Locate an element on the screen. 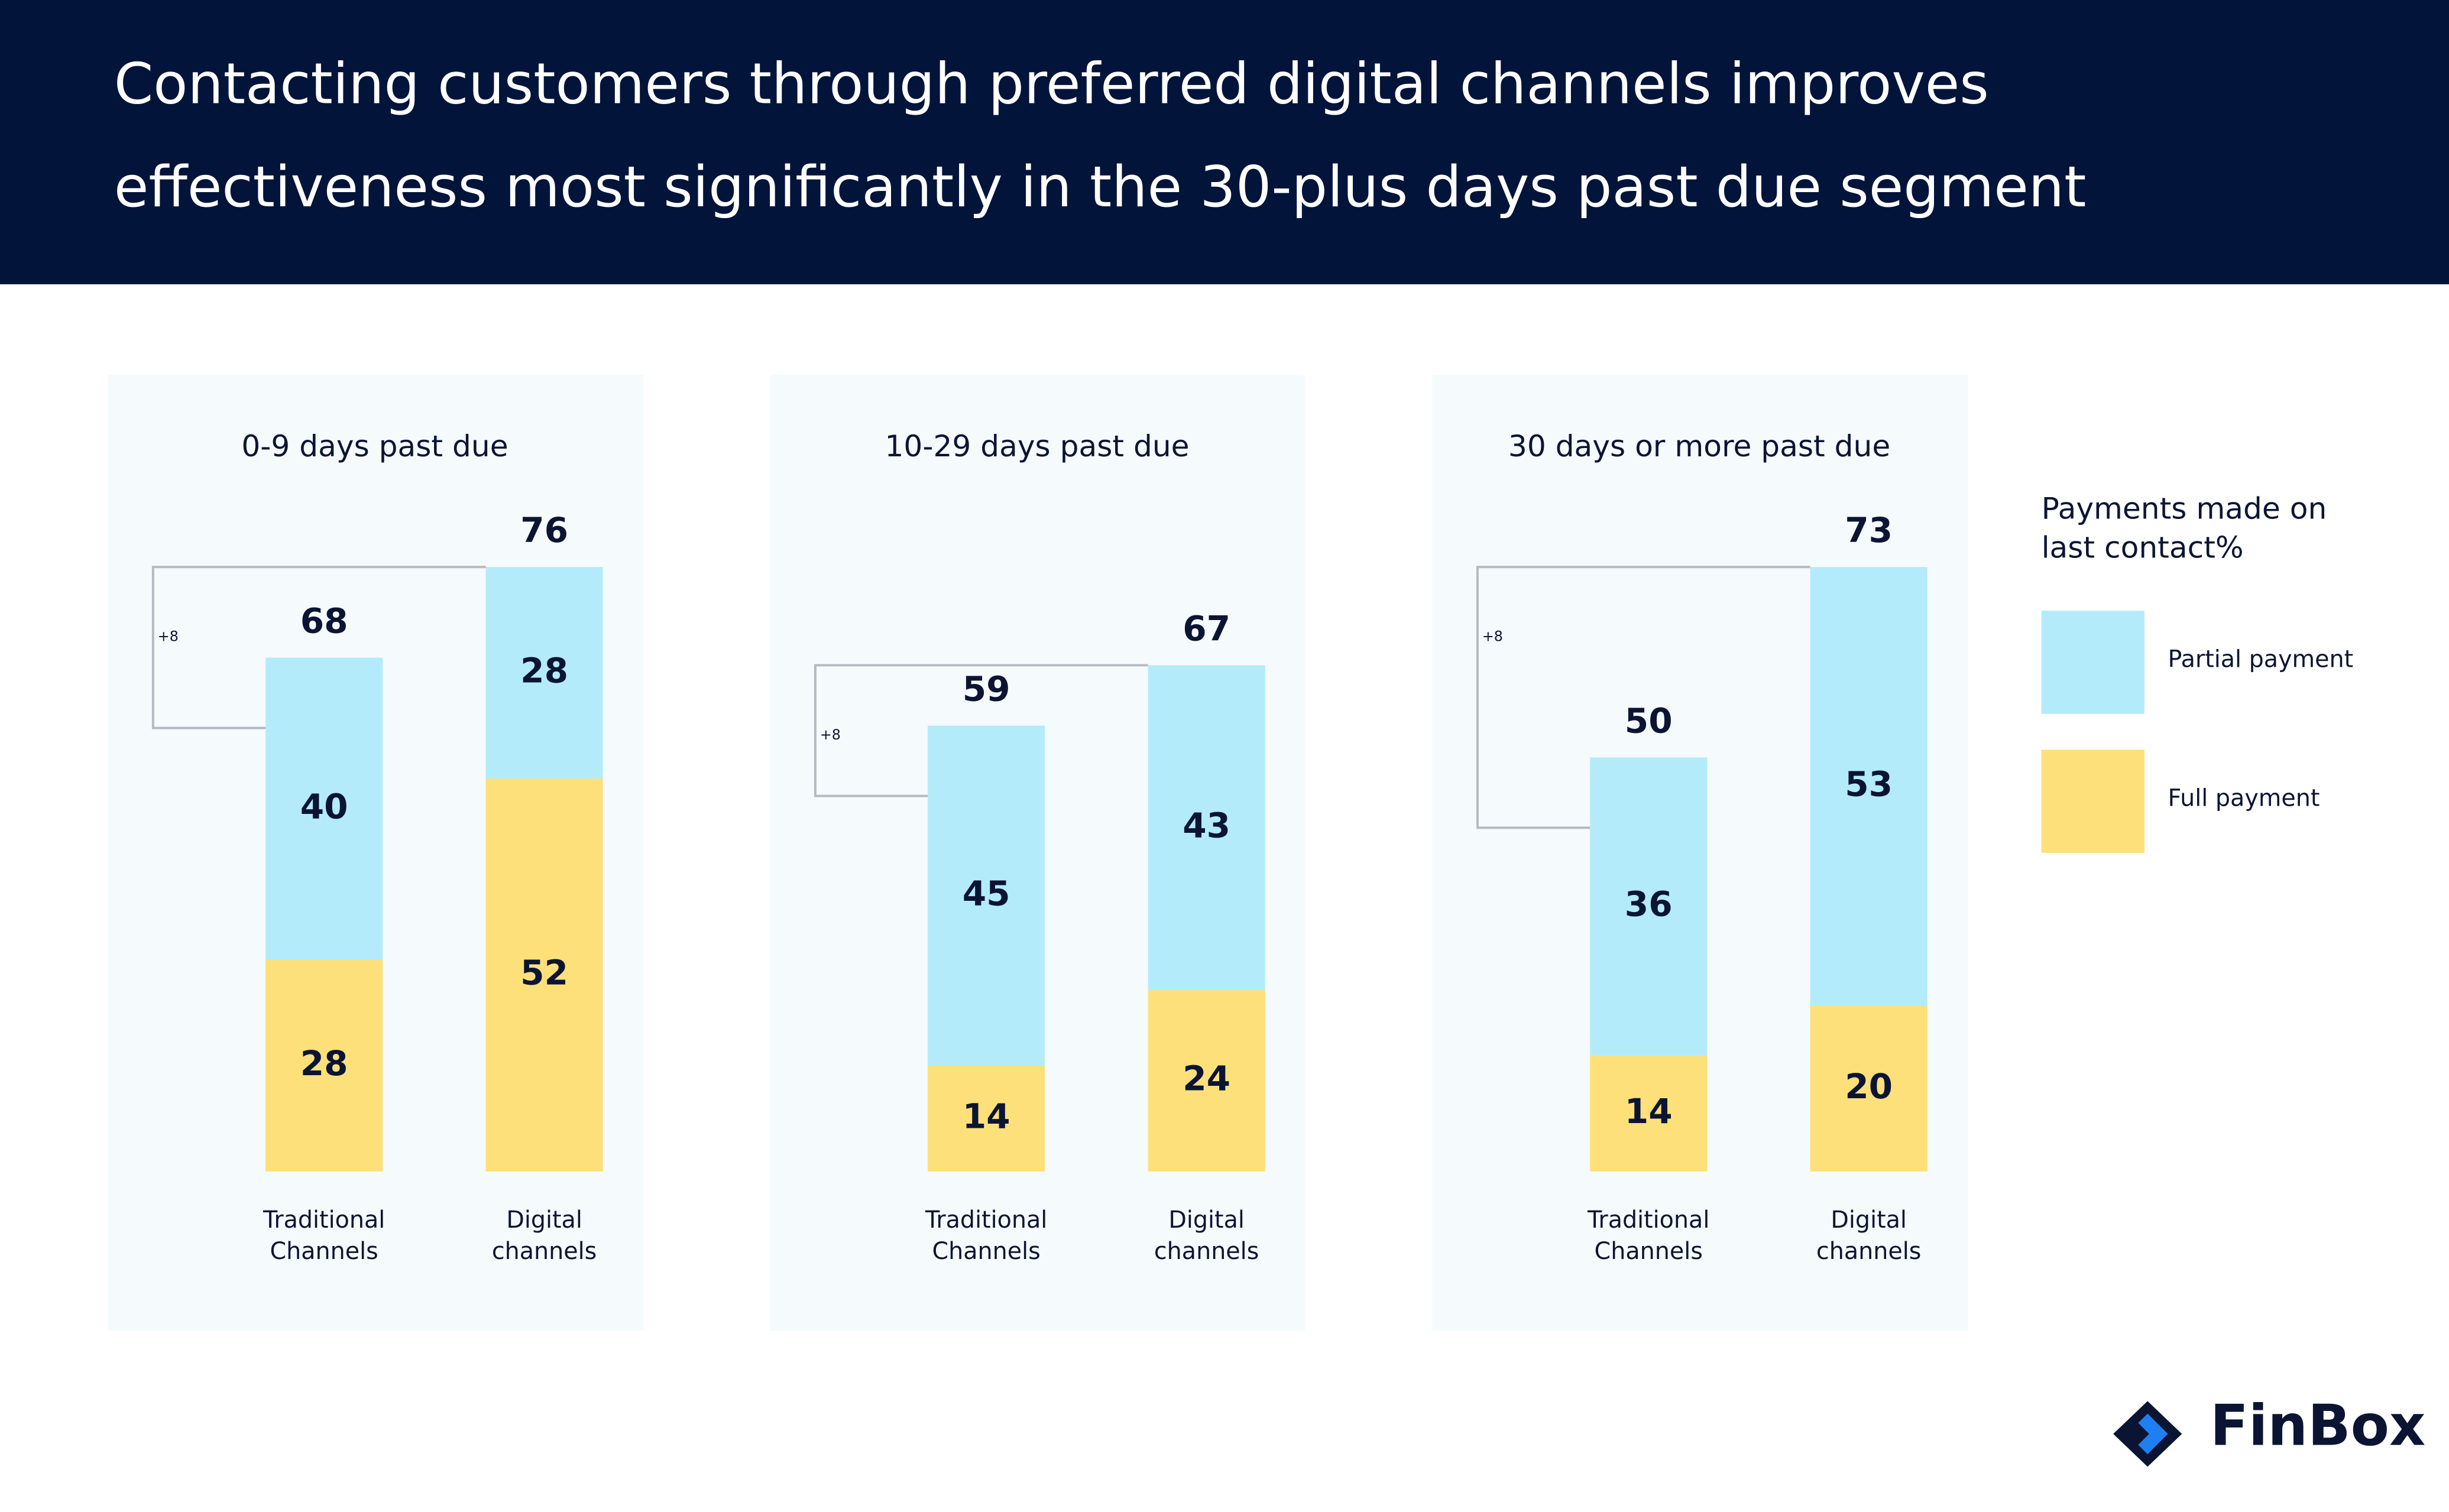  value-label: 52 is located at coordinates (544, 973).